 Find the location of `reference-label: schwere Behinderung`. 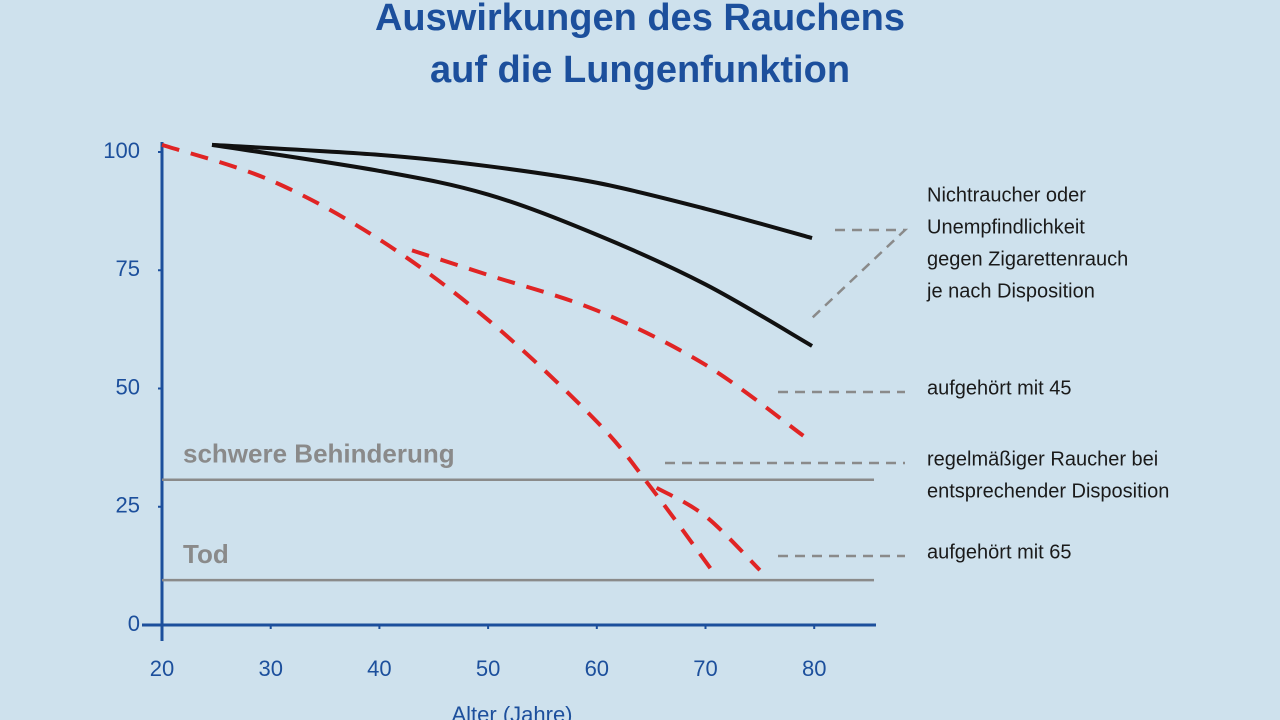

reference-label: schwere Behinderung is located at coordinates (319, 454).